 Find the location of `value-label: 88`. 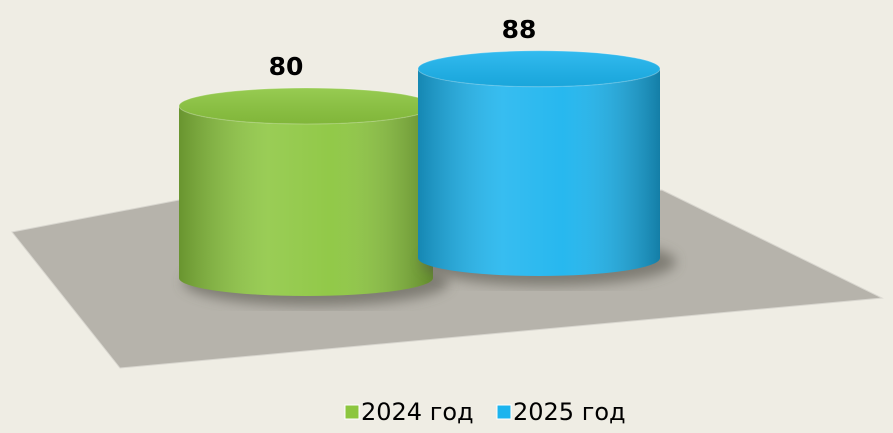

value-label: 88 is located at coordinates (519, 29).